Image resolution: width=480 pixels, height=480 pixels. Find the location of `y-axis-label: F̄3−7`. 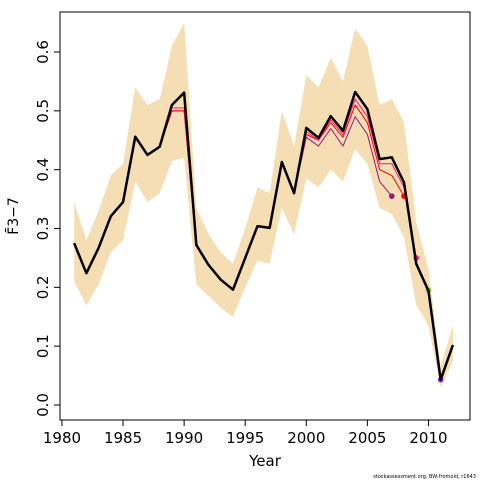

y-axis-label: F̄3−7 is located at coordinates (13, 216).